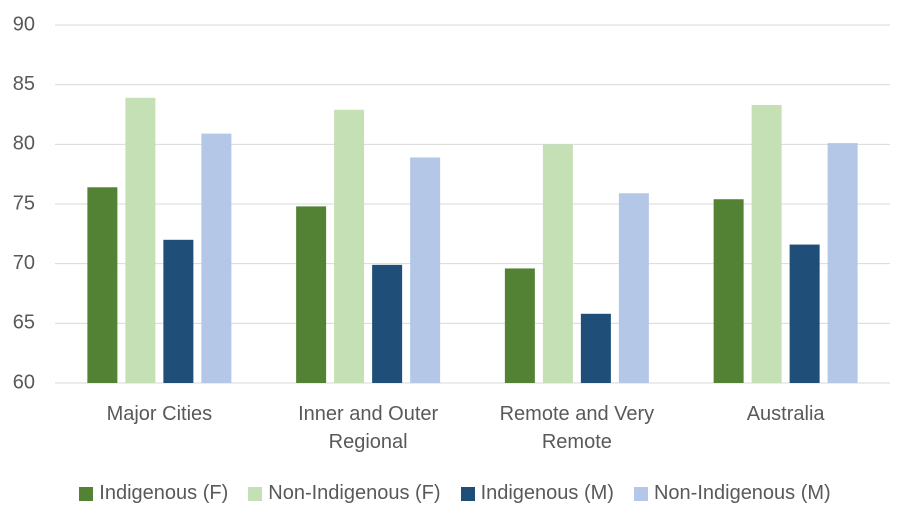 Image resolution: width=910 pixels, height=521 pixels. Describe the element at coordinates (577, 428) in the screenshot. I see `x-tick-label: Remote and Very Remote` at that location.